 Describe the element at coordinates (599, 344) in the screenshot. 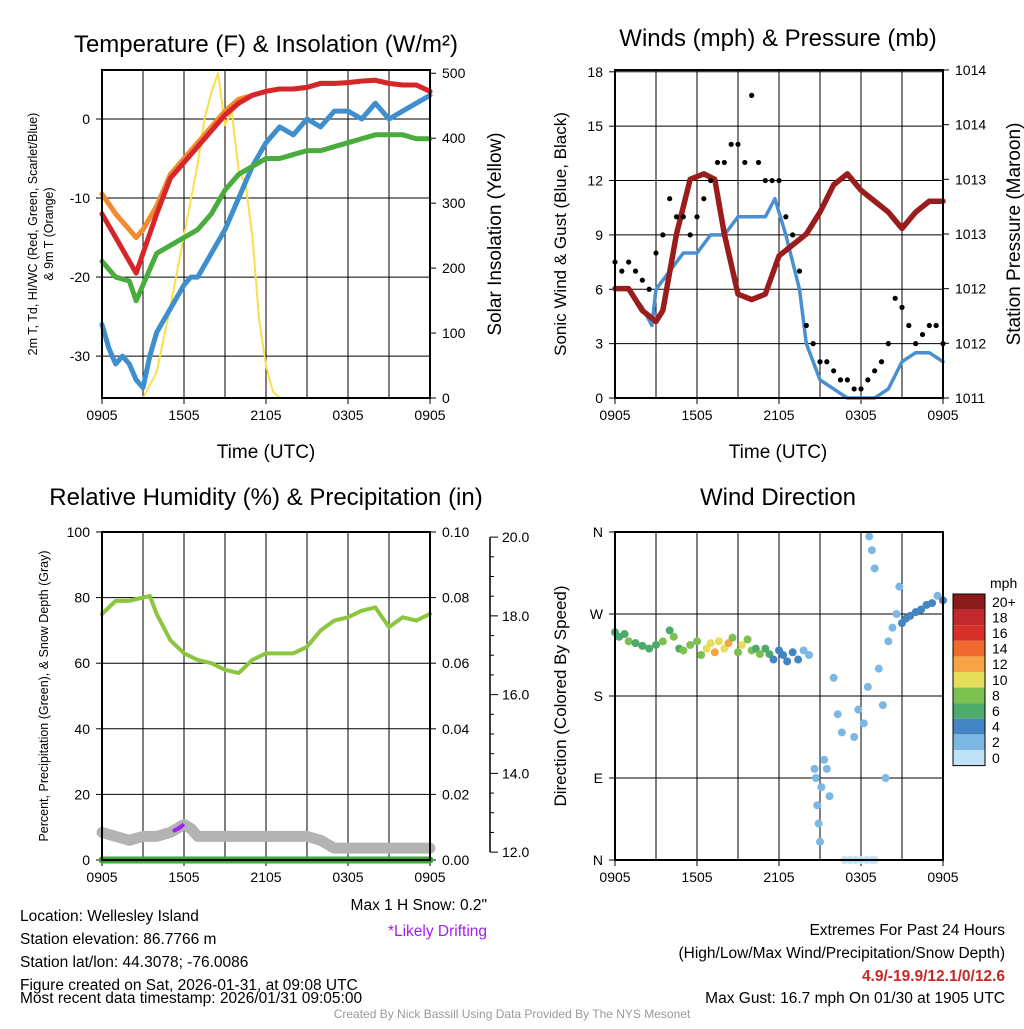

I see `y-tick-label: 3` at that location.